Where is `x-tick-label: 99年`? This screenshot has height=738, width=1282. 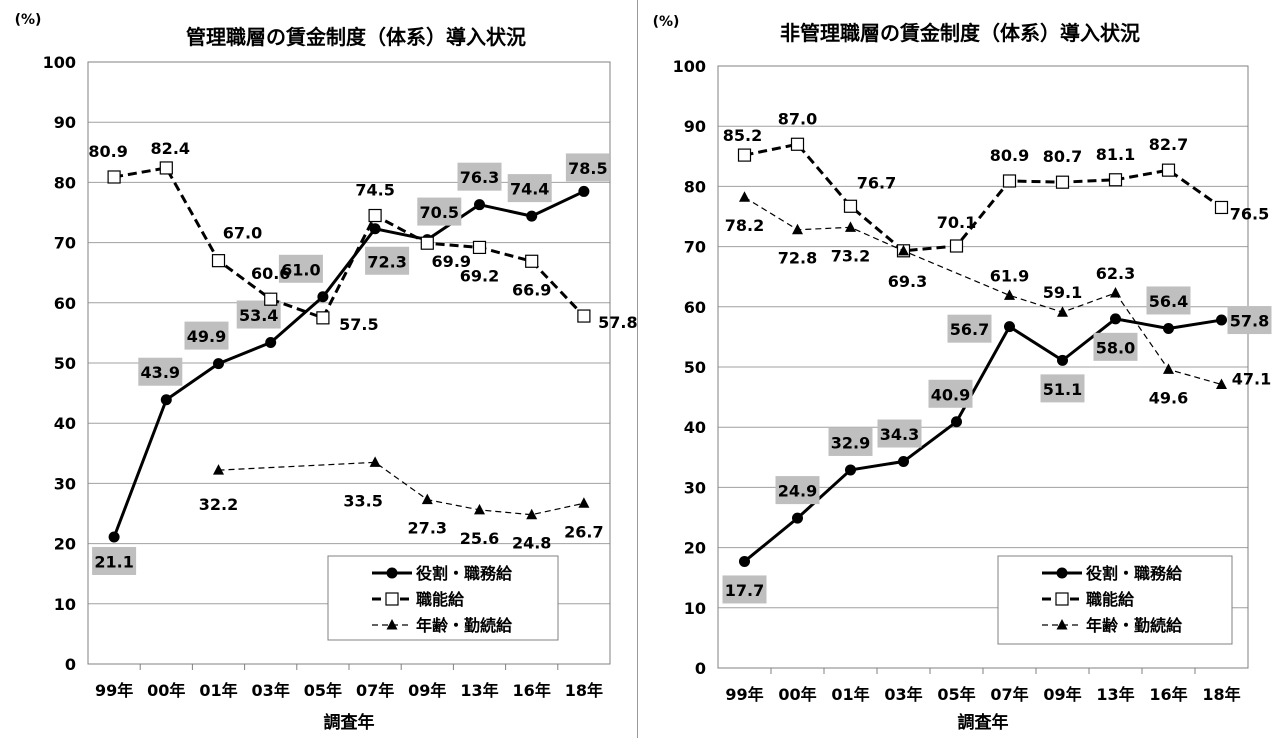 x-tick-label: 99年 is located at coordinates (744, 694).